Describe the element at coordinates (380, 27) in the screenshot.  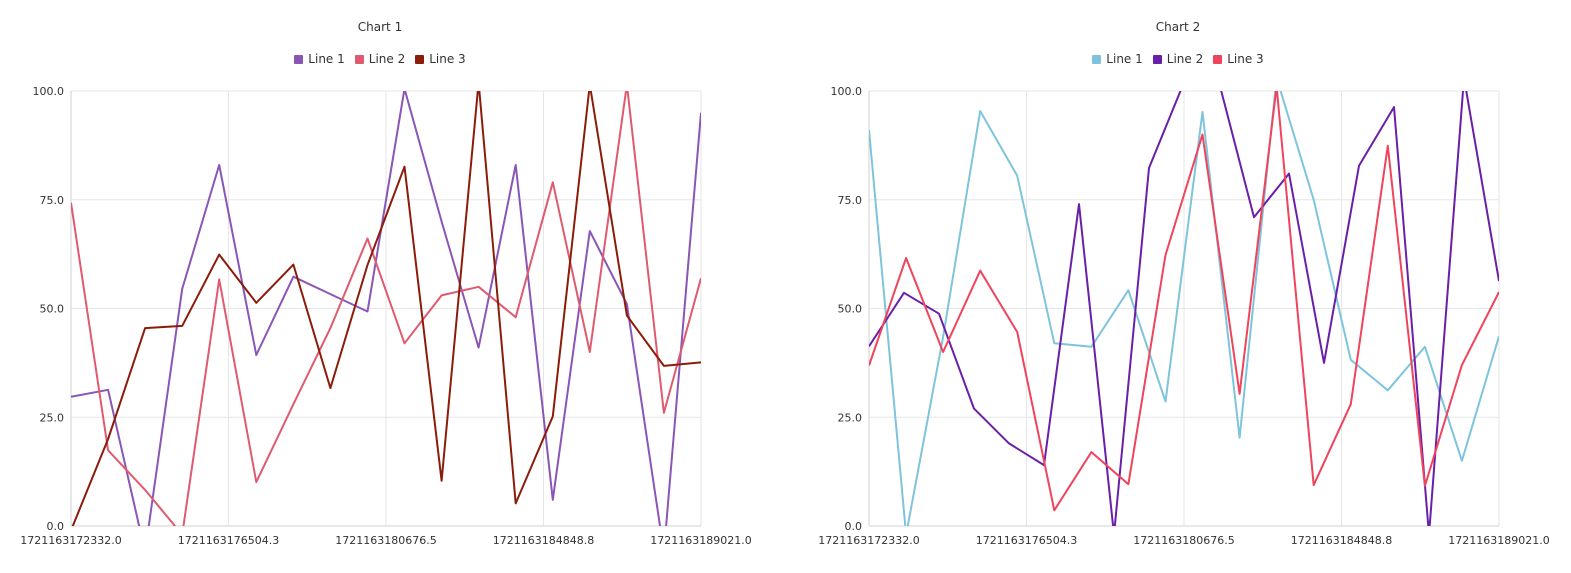
I see `chart-title: Chart 1` at that location.